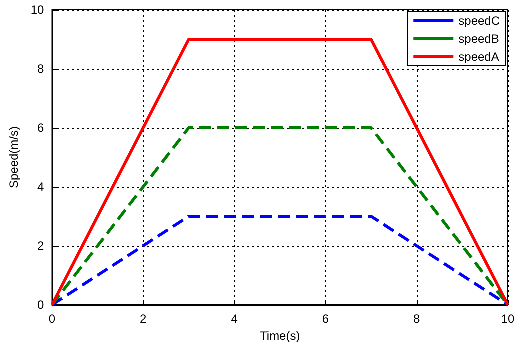 This screenshot has height=348, width=520. What do you see at coordinates (41, 305) in the screenshot?
I see `y-tick-label: 0` at bounding box center [41, 305].